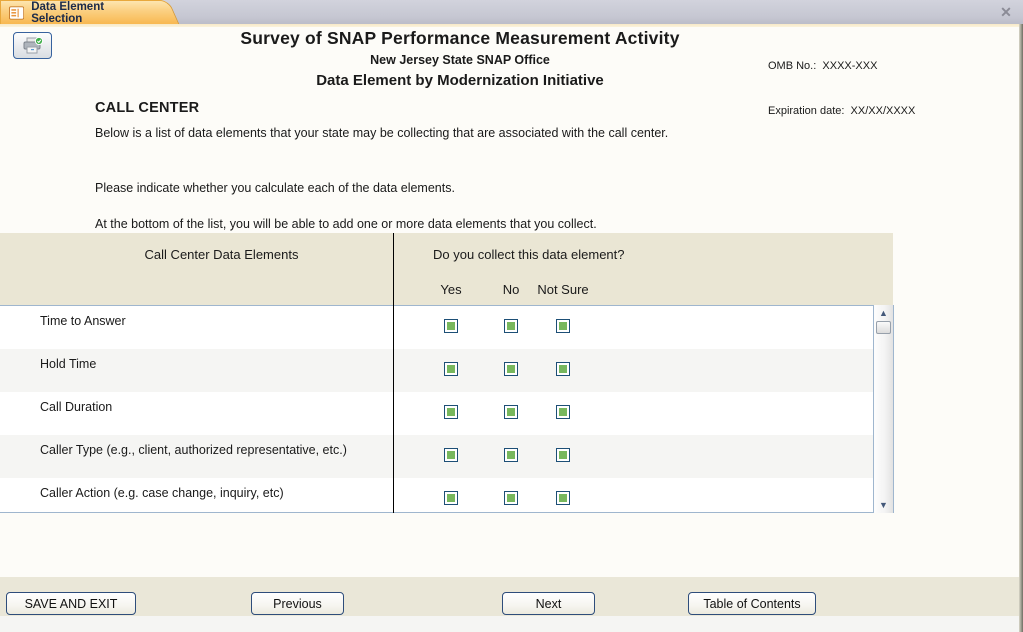 Image resolution: width=1023 pixels, height=632 pixels. Describe the element at coordinates (529, 254) in the screenshot. I see `column-header-collect: Do you collect this data element?` at that location.